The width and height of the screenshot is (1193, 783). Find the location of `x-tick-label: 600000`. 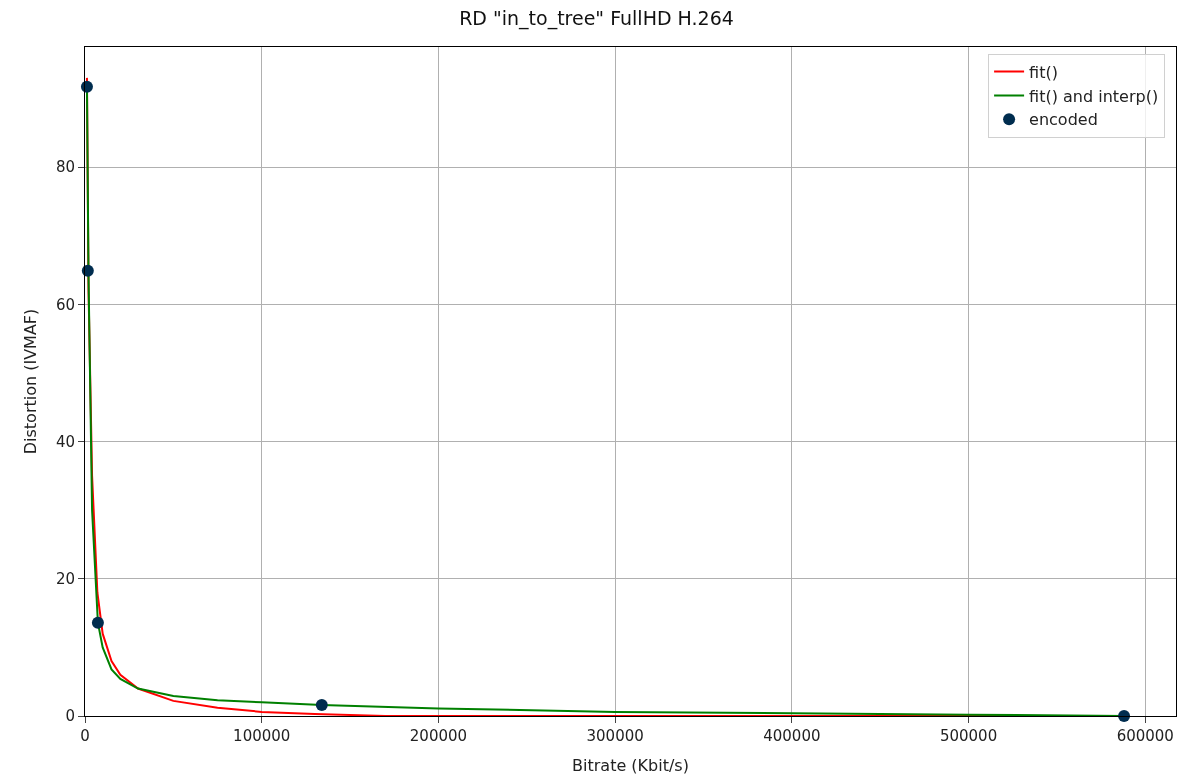

x-tick-label: 600000 is located at coordinates (1145, 736).